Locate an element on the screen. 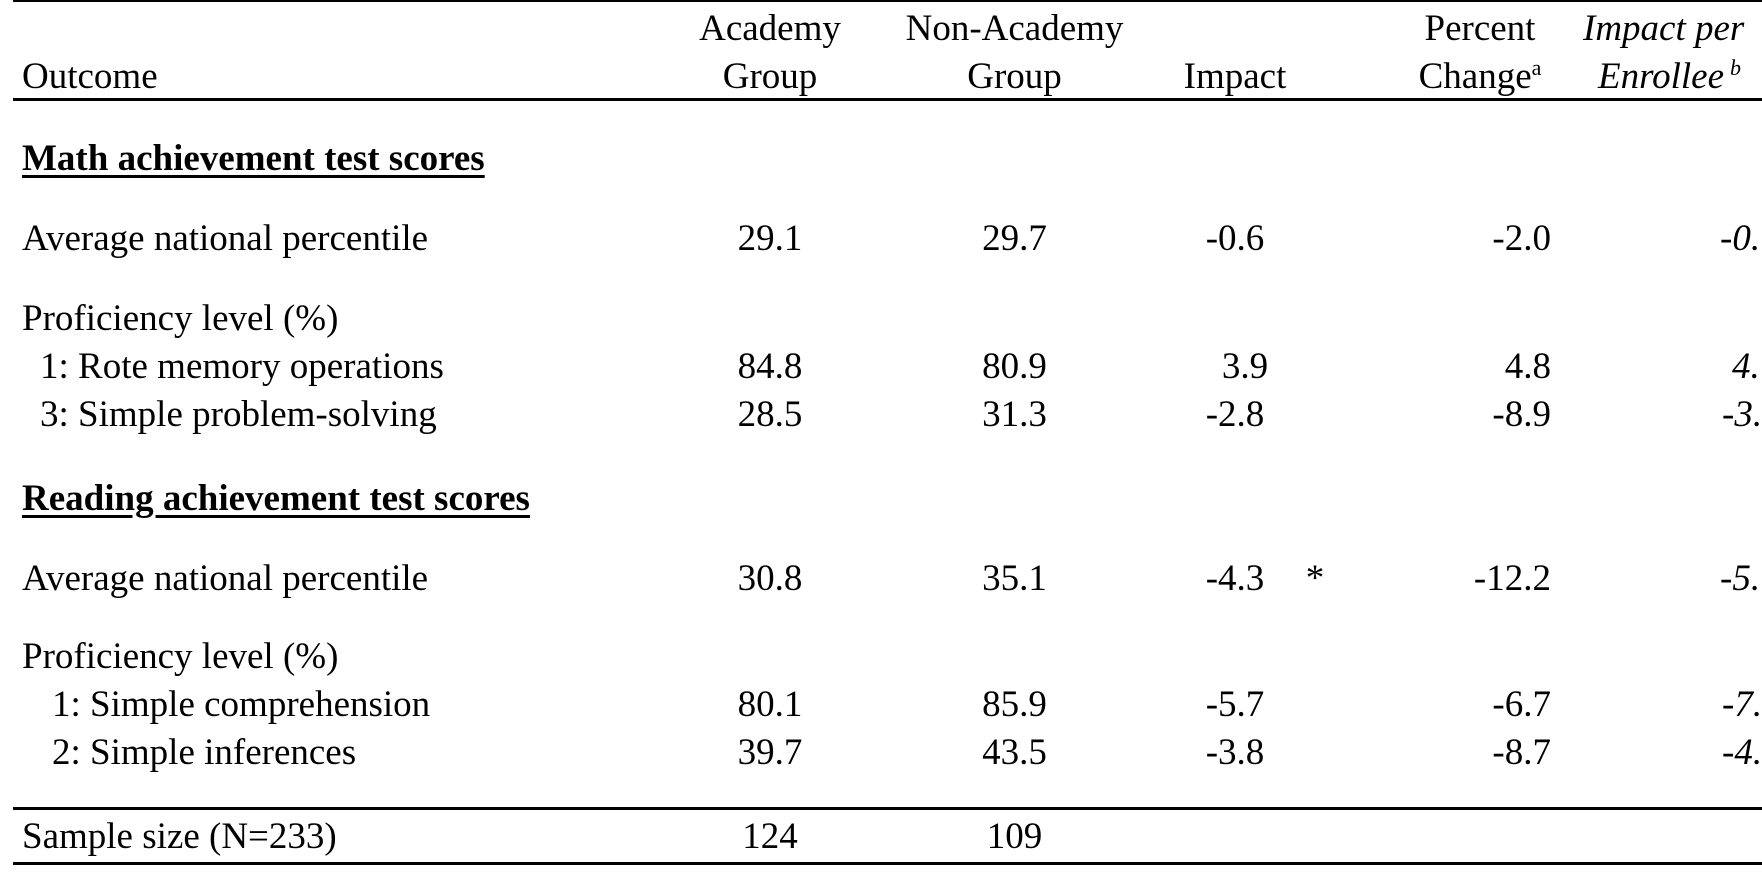 Image resolution: width=1762 pixels, height=879 pixels. header-percent-line2: Changea is located at coordinates (1480, 76).